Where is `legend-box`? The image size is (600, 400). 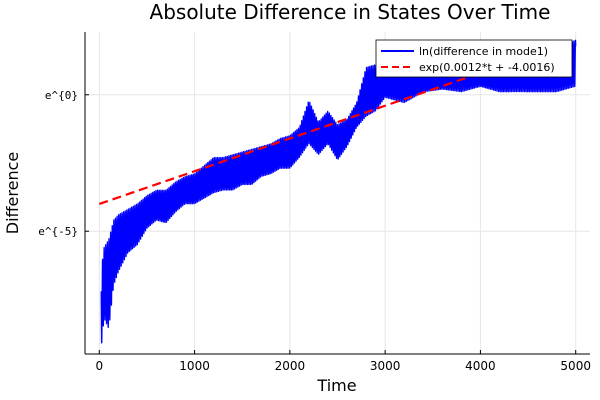
legend-box is located at coordinates (474, 58).